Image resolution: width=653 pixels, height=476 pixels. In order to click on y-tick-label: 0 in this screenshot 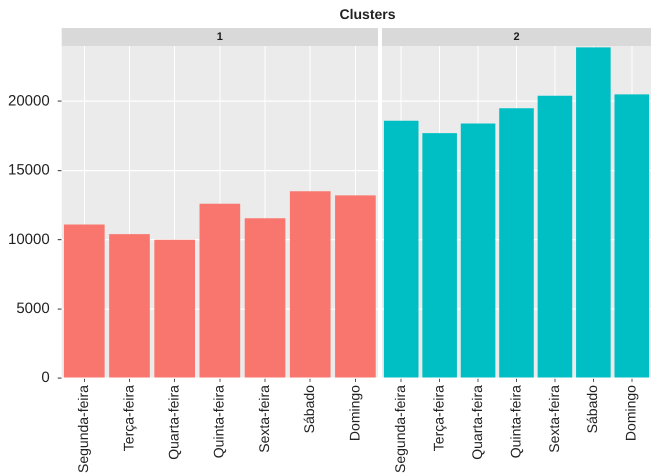, I will do `click(45, 377)`.